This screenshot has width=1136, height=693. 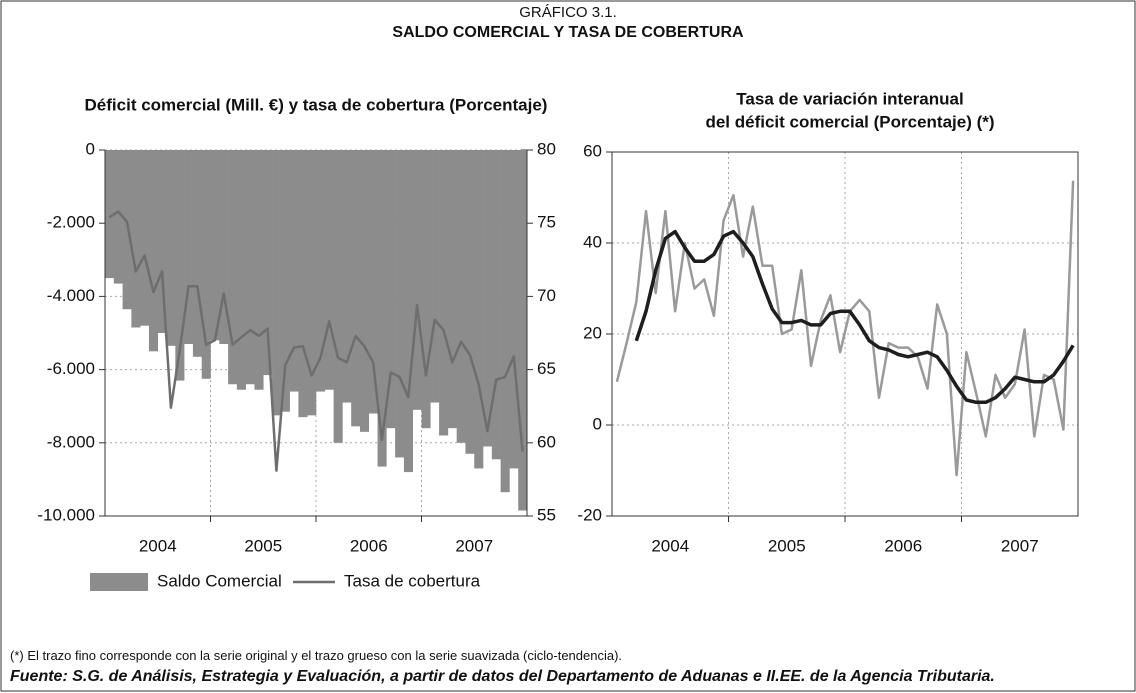 I want to click on y-tick-label: 60, so click(x=592, y=150).